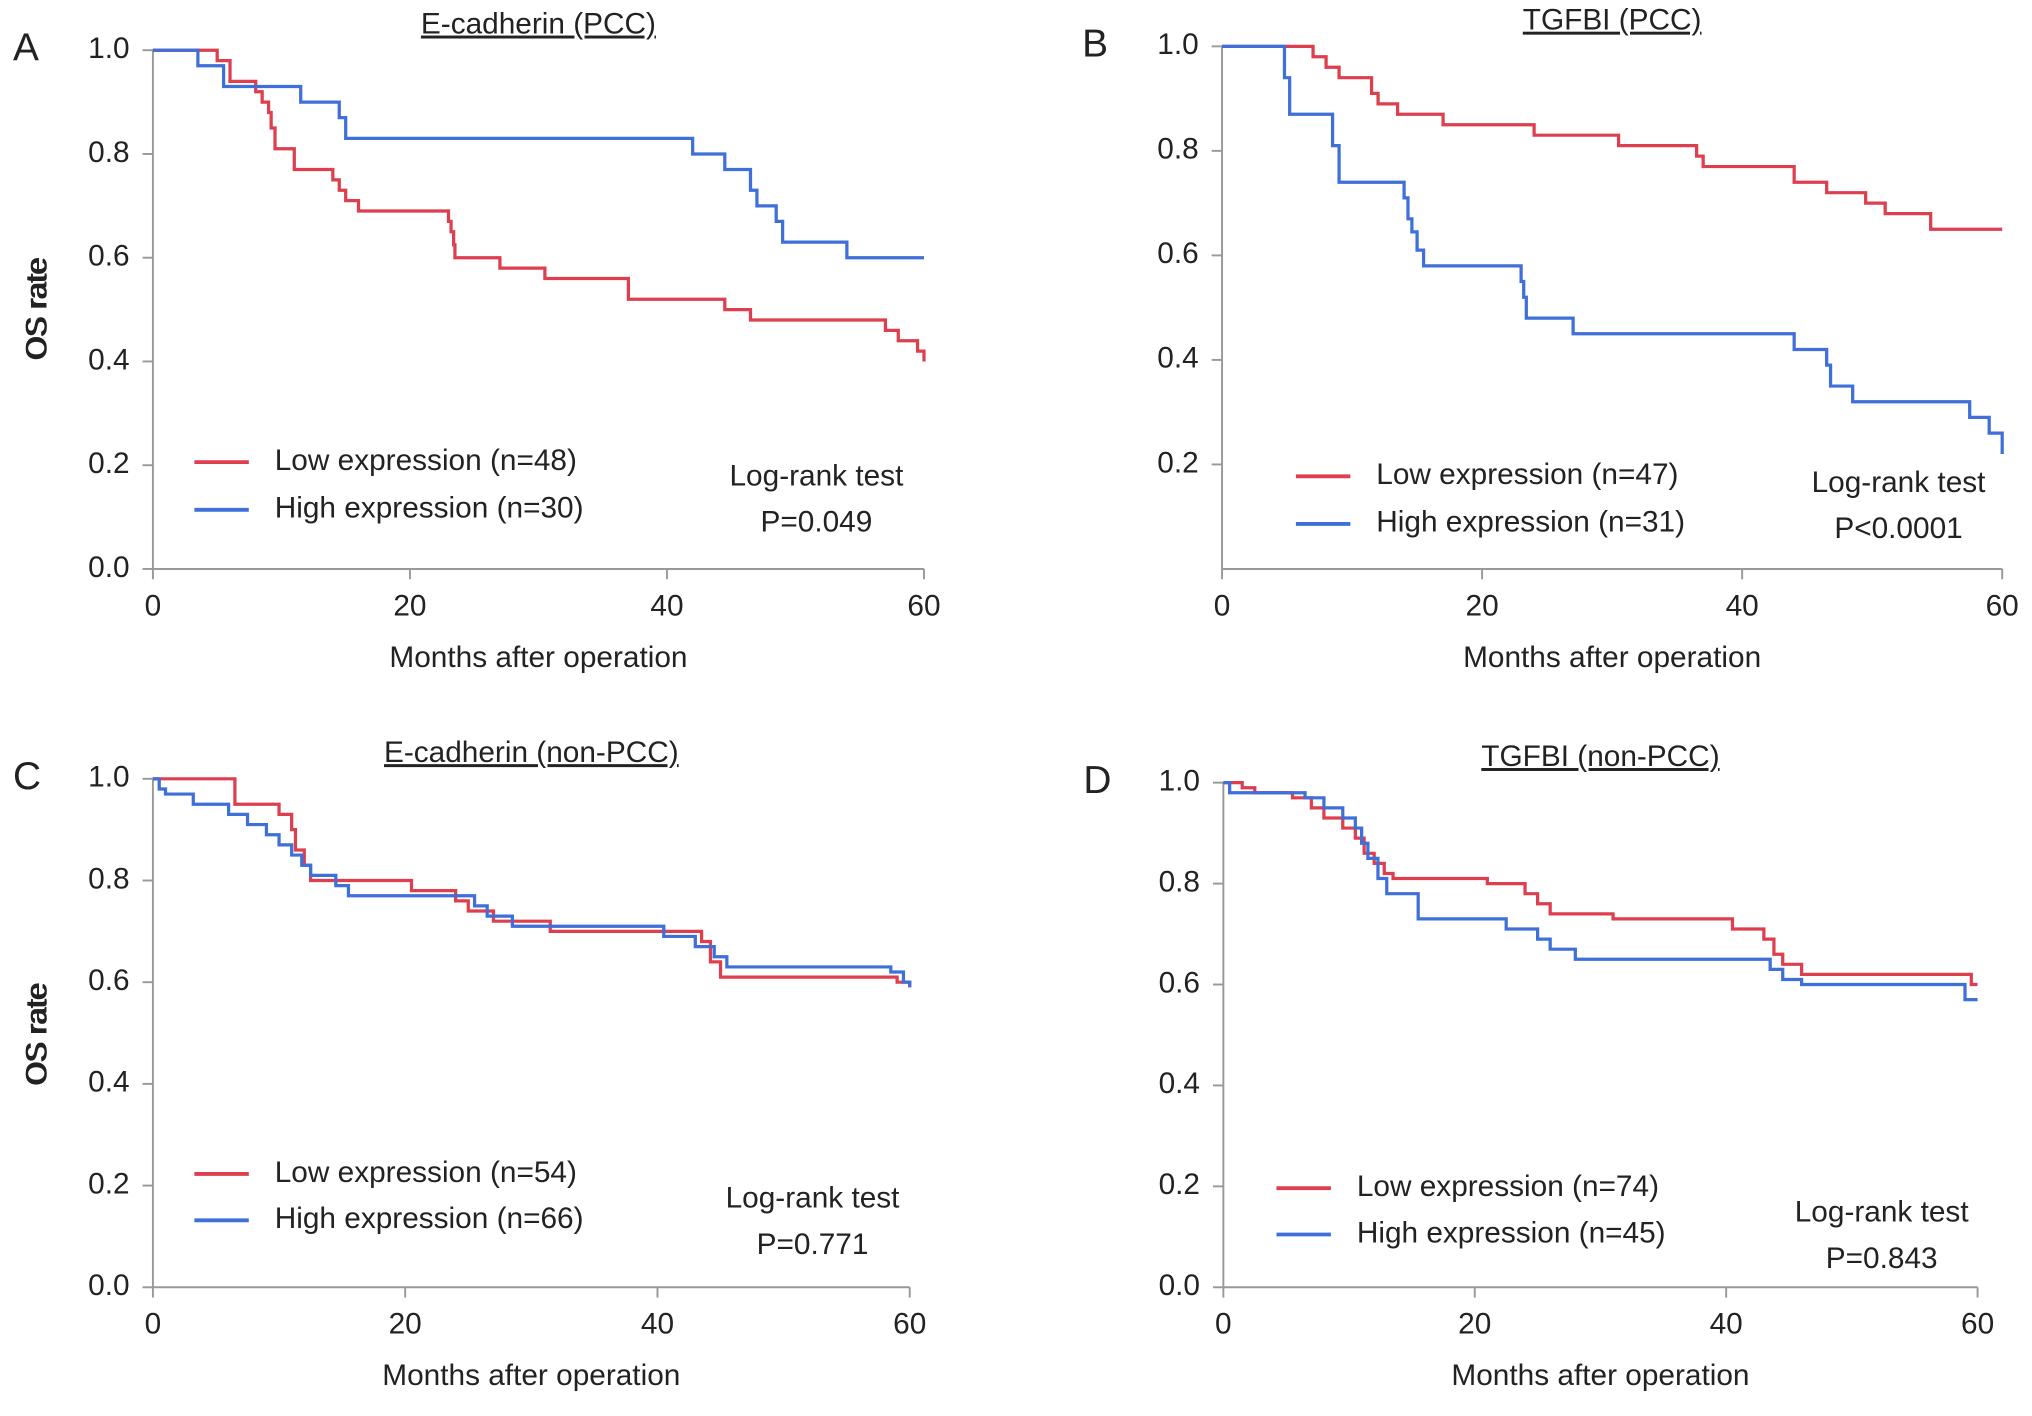  Describe the element at coordinates (1511, 1232) in the screenshot. I see `legend-label: High expression (n=45)` at that location.